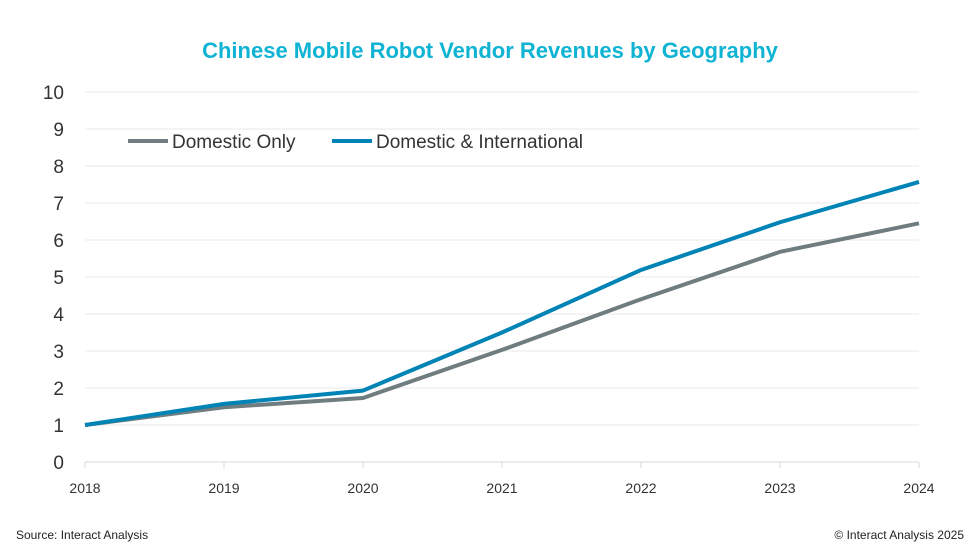 The image size is (980, 560). What do you see at coordinates (479, 142) in the screenshot?
I see `legend-label: Domestic & International` at bounding box center [479, 142].